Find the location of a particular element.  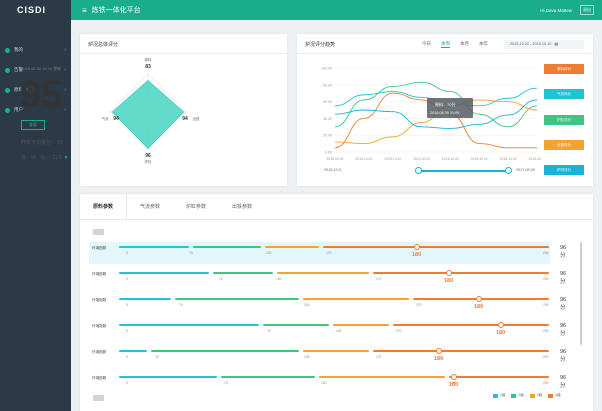

average-value: 97 is located at coordinates (60, 143).